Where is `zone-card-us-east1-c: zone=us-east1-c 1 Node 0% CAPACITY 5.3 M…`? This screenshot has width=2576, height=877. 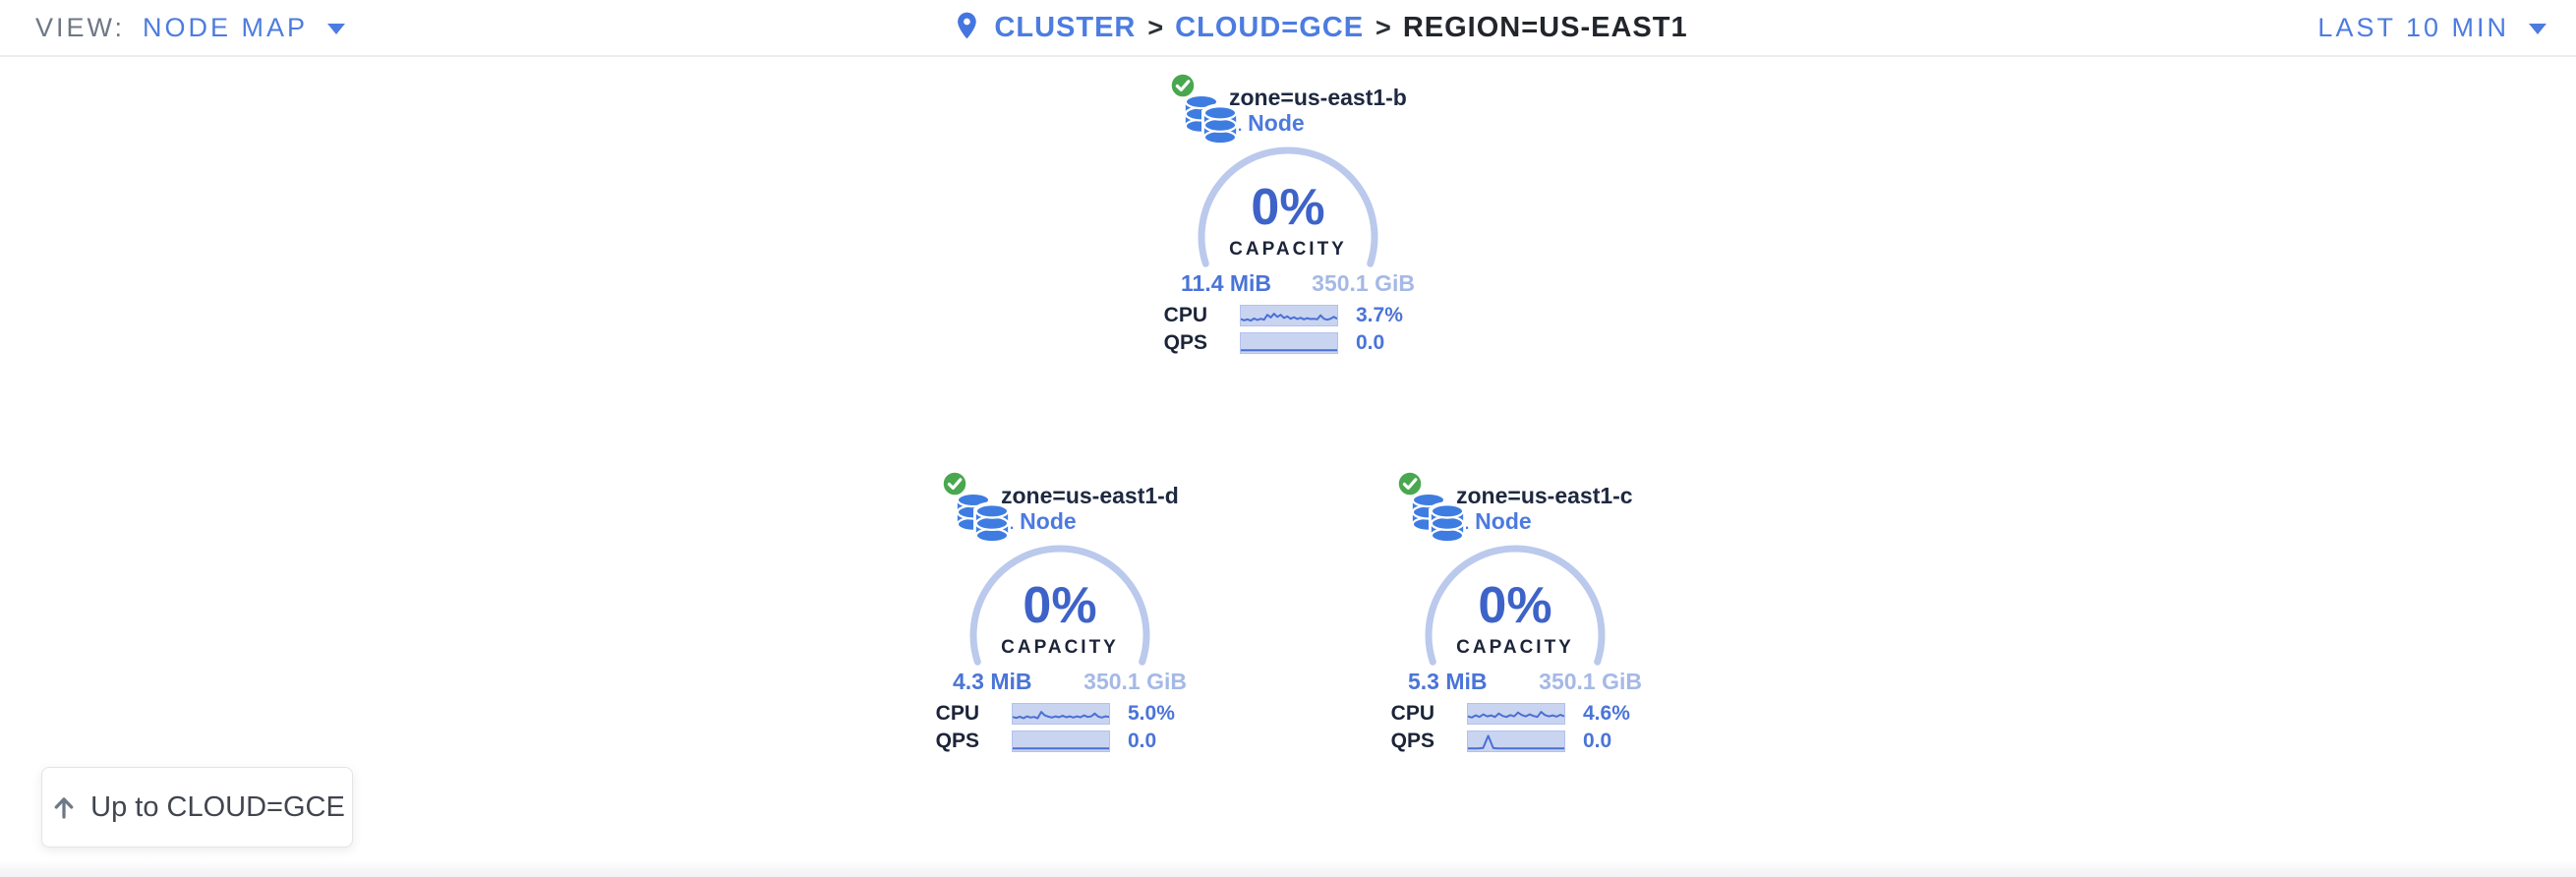
zone-card-us-east1-c: zone=us-east1-c 1 Node 0% CAPACITY 5.3 M… is located at coordinates (1515, 613).